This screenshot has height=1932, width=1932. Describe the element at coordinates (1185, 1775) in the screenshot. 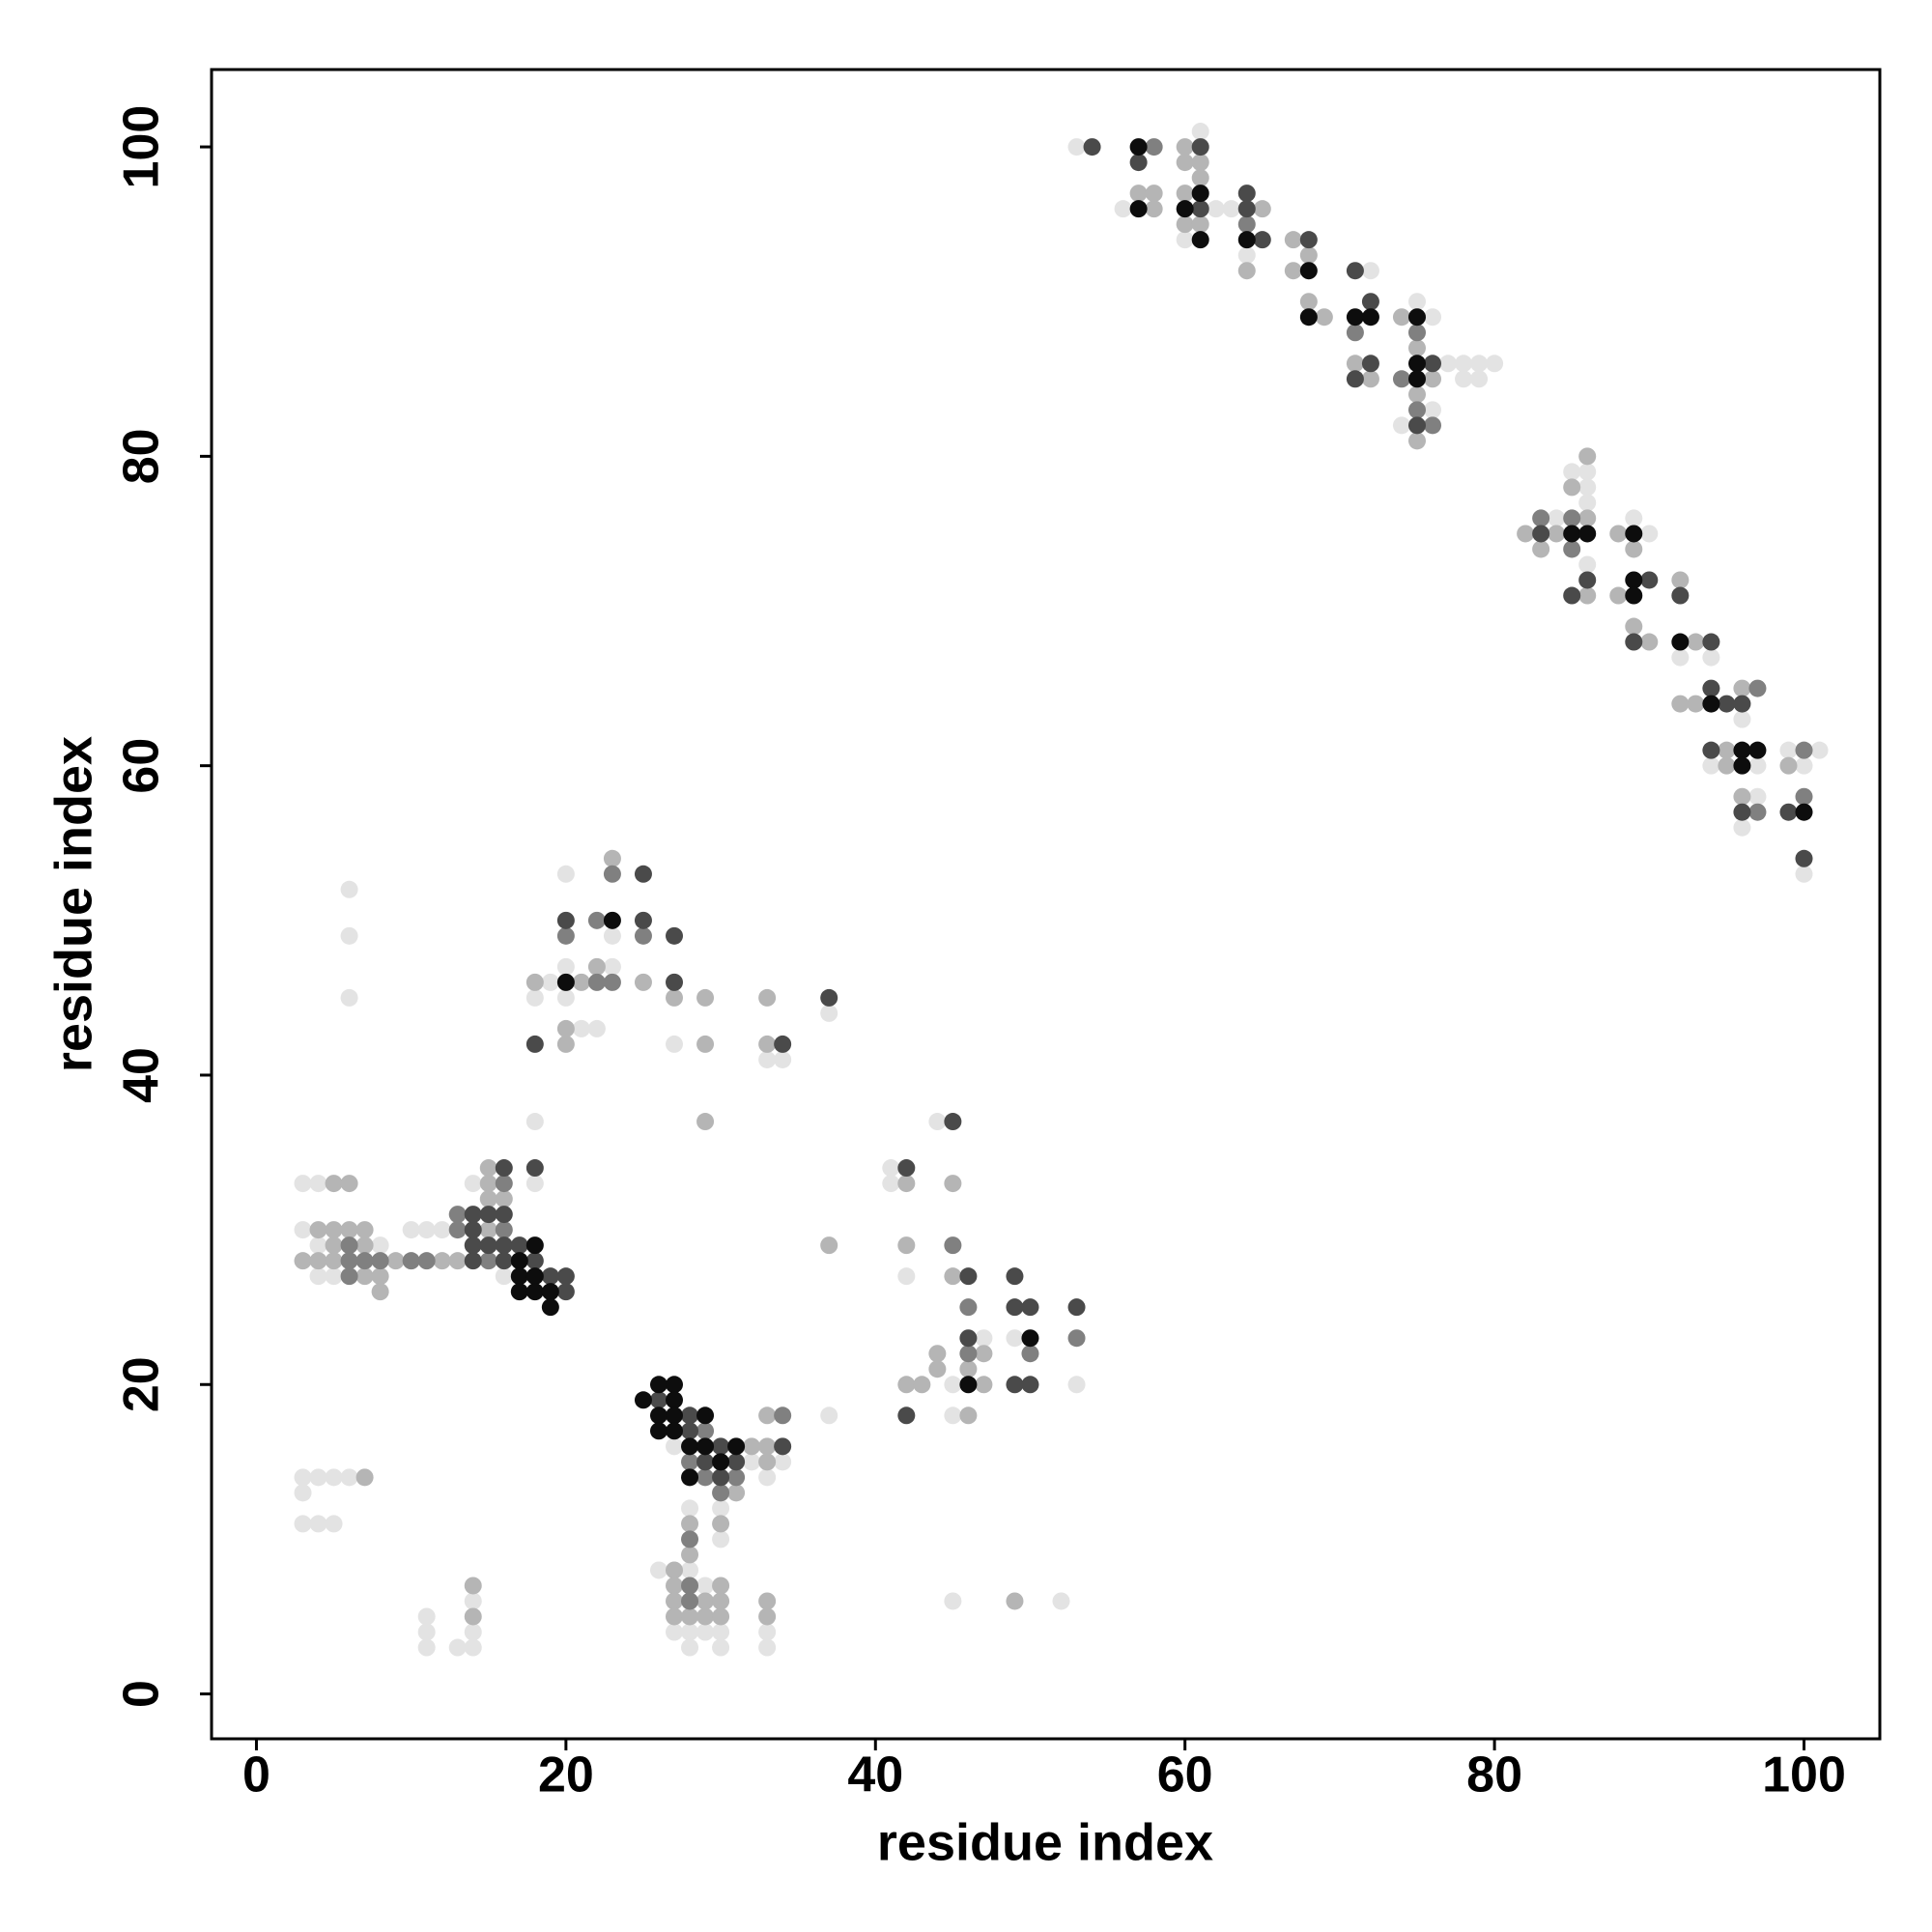

I see `x-tick-label: 60` at that location.